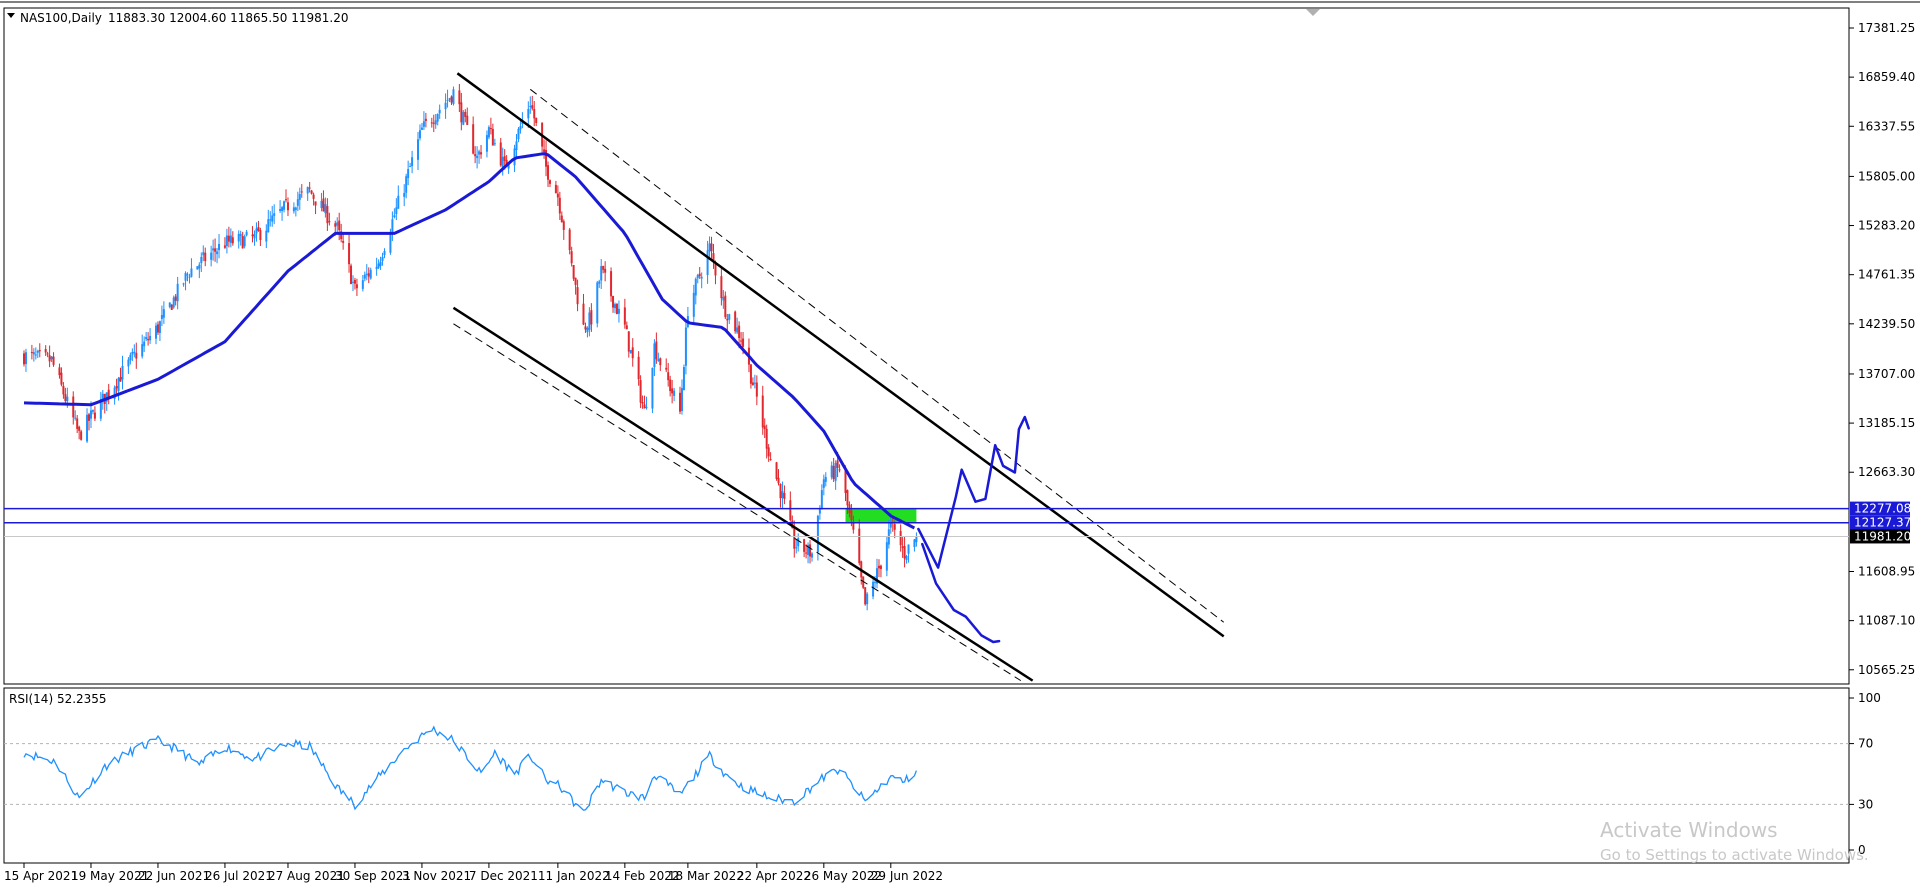 The height and width of the screenshot is (887, 1920). I want to click on time-tick-label: 18 Mar 2022, so click(706, 876).